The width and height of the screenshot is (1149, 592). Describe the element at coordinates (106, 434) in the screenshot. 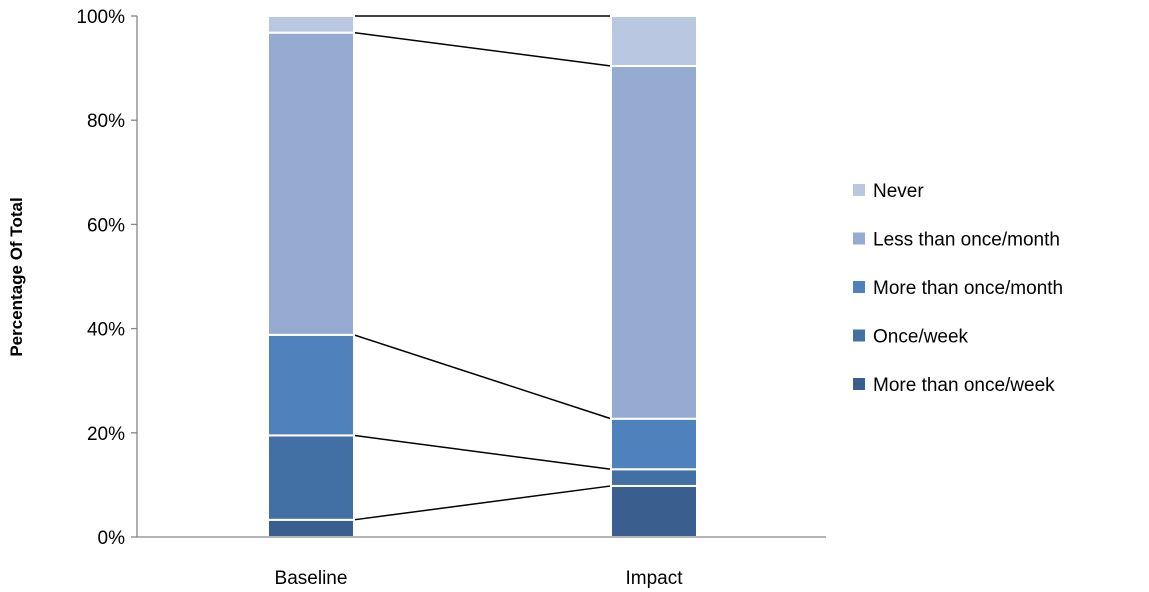

I see `y-tick-label: 20%` at that location.